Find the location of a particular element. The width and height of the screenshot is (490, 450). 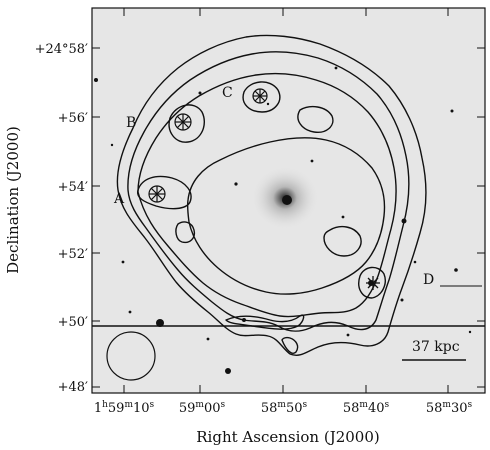

source-b-marker is located at coordinates (183, 122).